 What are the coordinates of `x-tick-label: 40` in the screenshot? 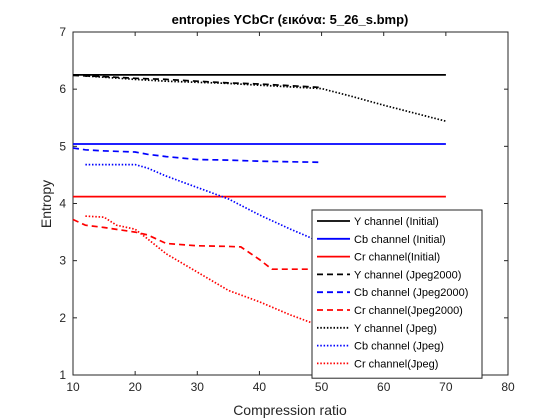 It's located at (260, 387).